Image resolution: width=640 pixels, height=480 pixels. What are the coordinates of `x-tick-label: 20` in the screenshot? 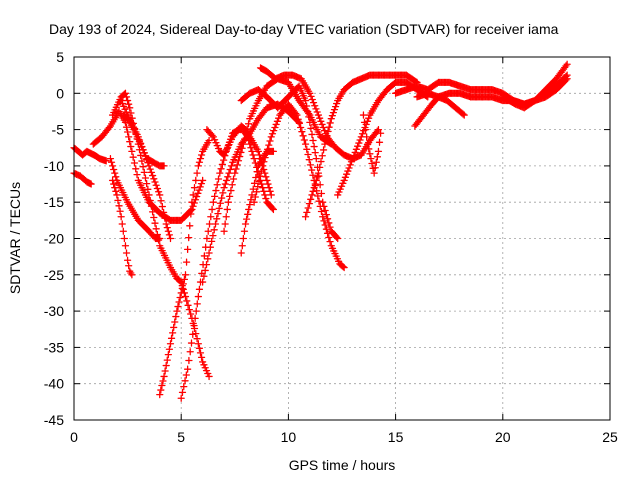 It's located at (503, 437).